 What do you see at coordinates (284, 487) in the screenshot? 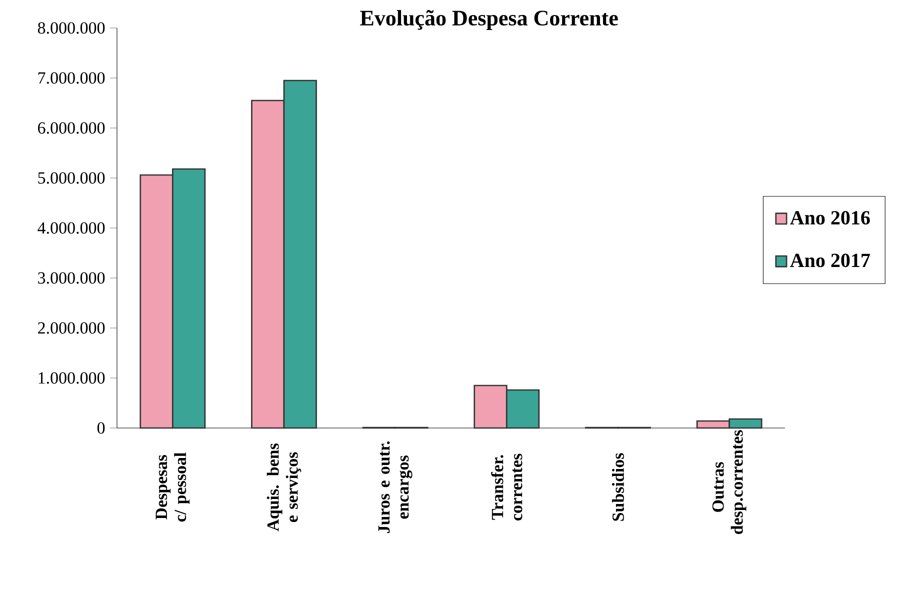
I see `x-tick-label: Aquis. bens e serviços` at bounding box center [284, 487].